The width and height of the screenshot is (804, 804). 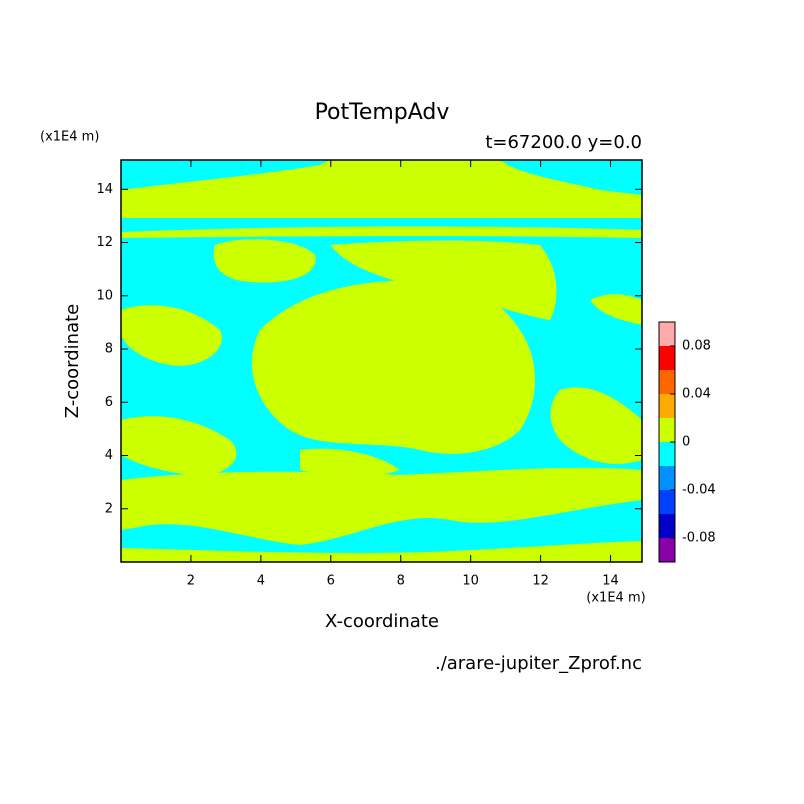 What do you see at coordinates (104, 242) in the screenshot?
I see `y-tick-label: 12` at bounding box center [104, 242].